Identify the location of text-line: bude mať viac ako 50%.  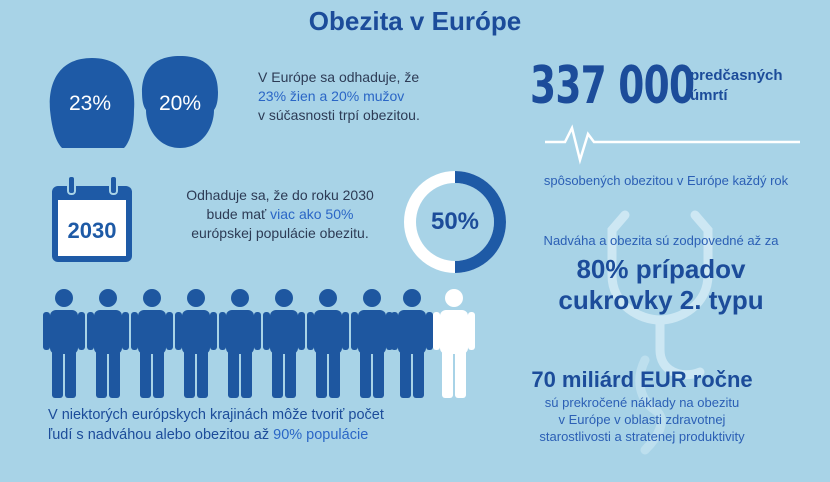
(280, 214).